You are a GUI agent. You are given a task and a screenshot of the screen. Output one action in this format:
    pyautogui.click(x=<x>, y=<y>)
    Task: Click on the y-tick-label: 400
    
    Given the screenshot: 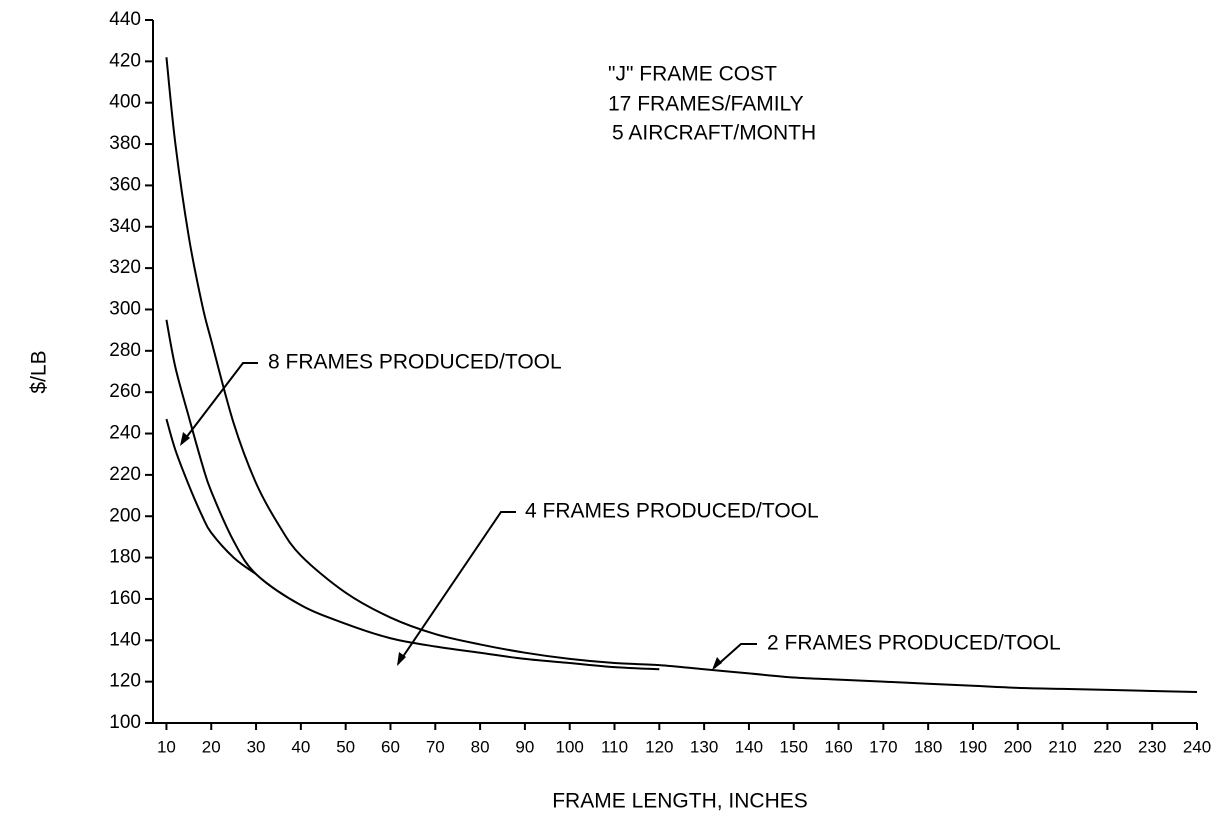 What is the action you would take?
    pyautogui.click(x=125, y=102)
    